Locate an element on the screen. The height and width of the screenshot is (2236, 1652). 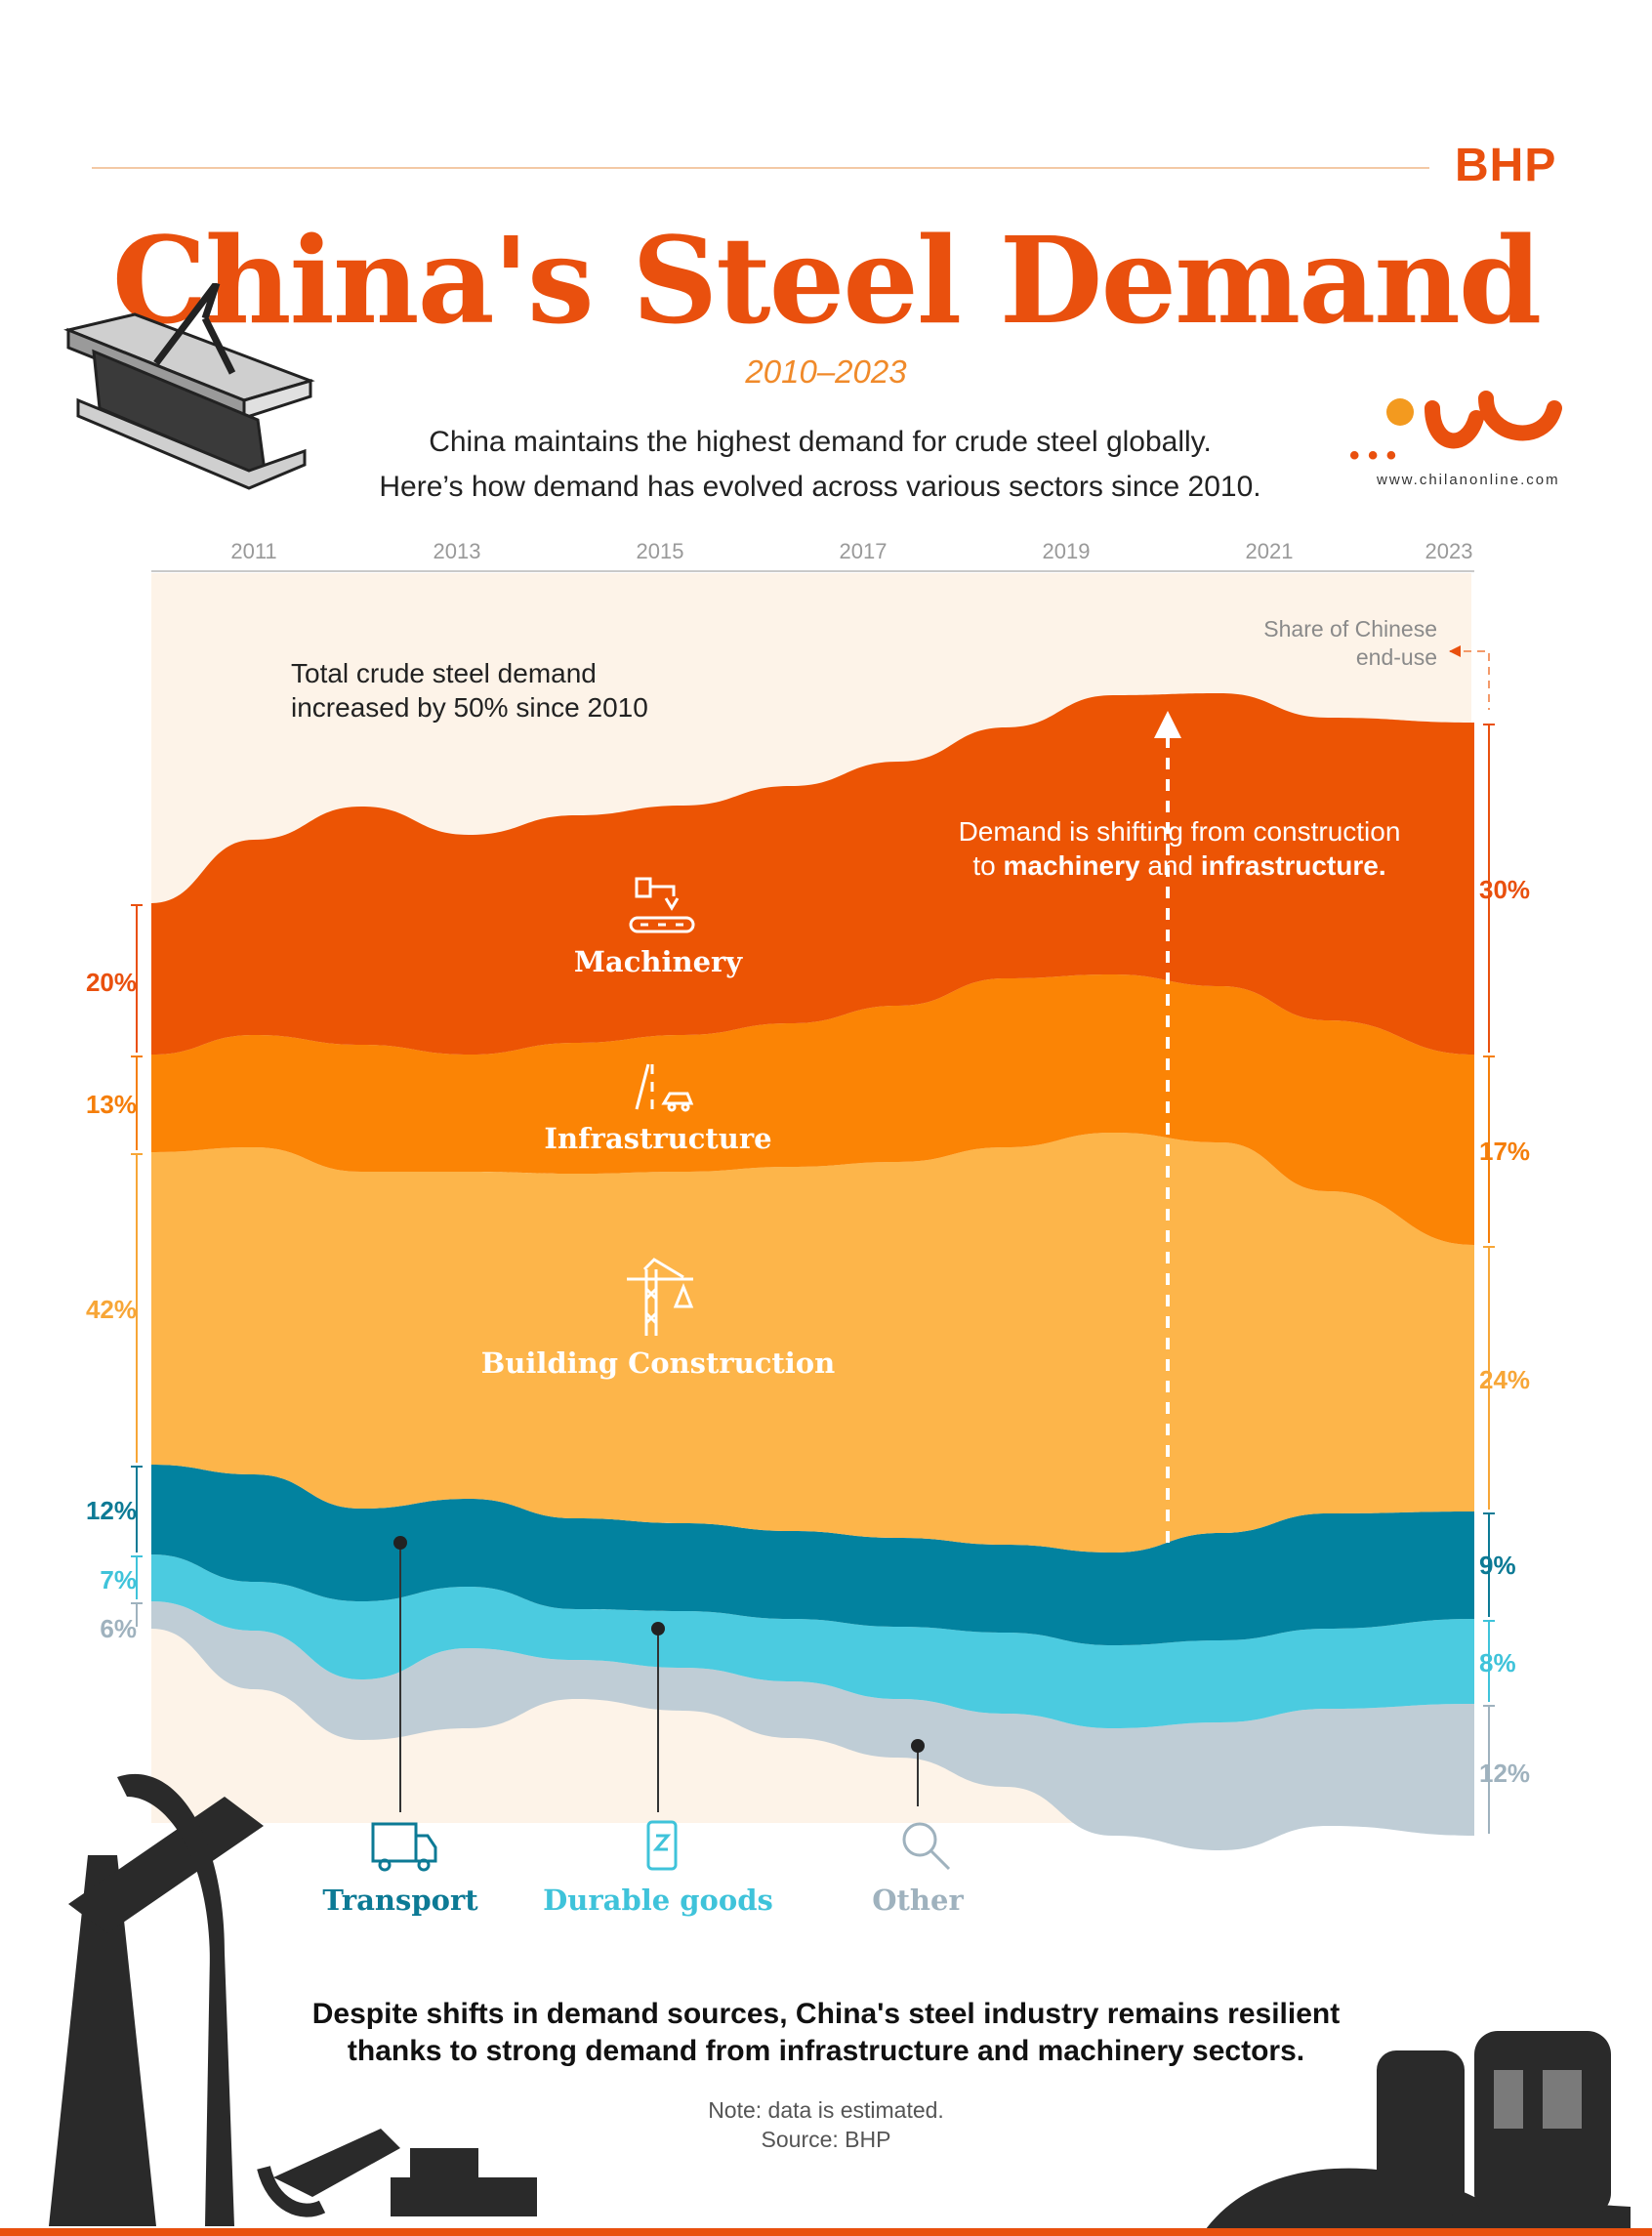
x-tick-label: 2017 is located at coordinates (864, 551).